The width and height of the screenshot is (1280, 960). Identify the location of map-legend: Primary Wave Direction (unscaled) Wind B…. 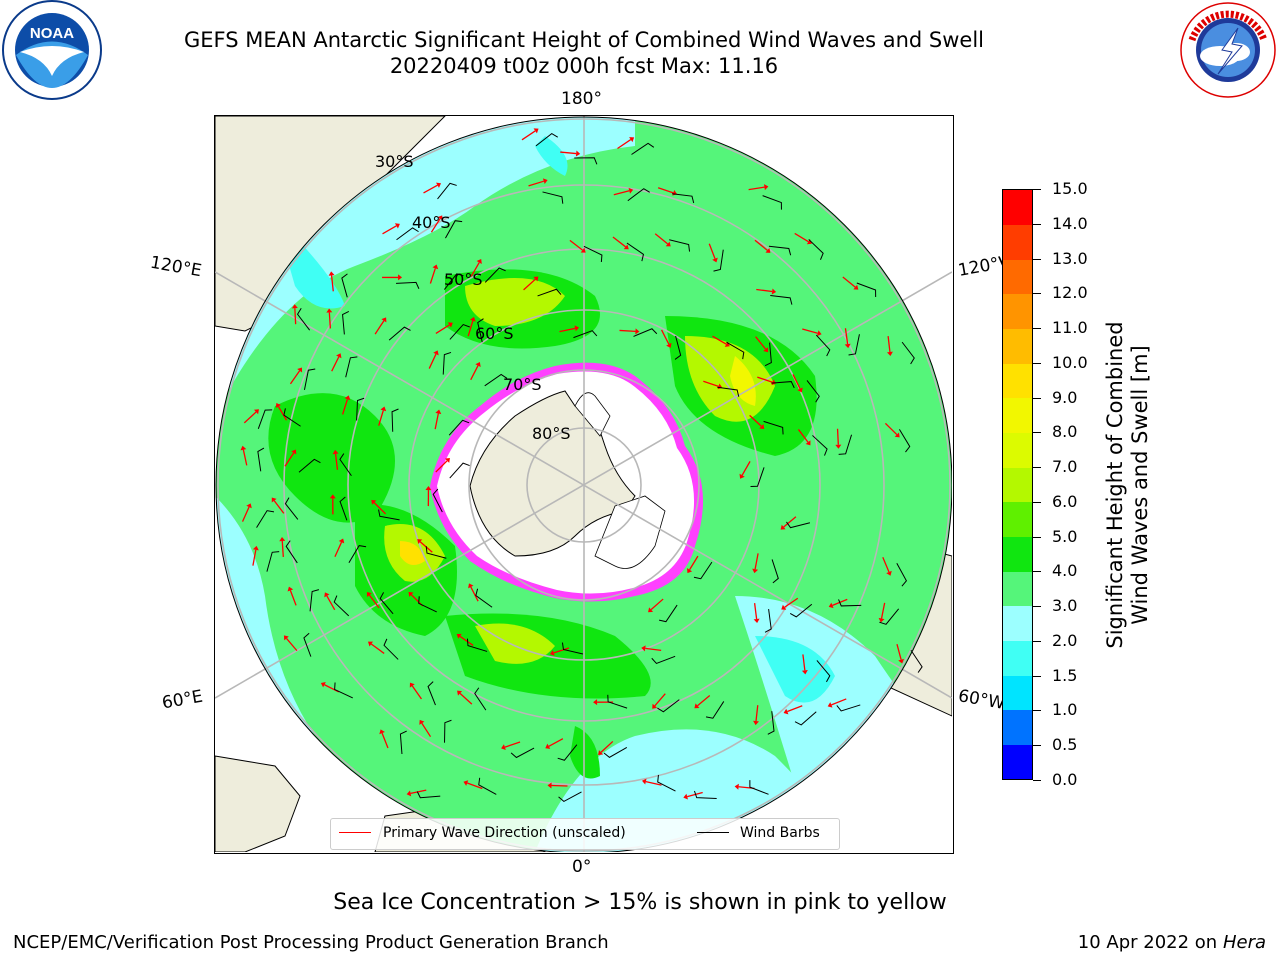
(585, 834).